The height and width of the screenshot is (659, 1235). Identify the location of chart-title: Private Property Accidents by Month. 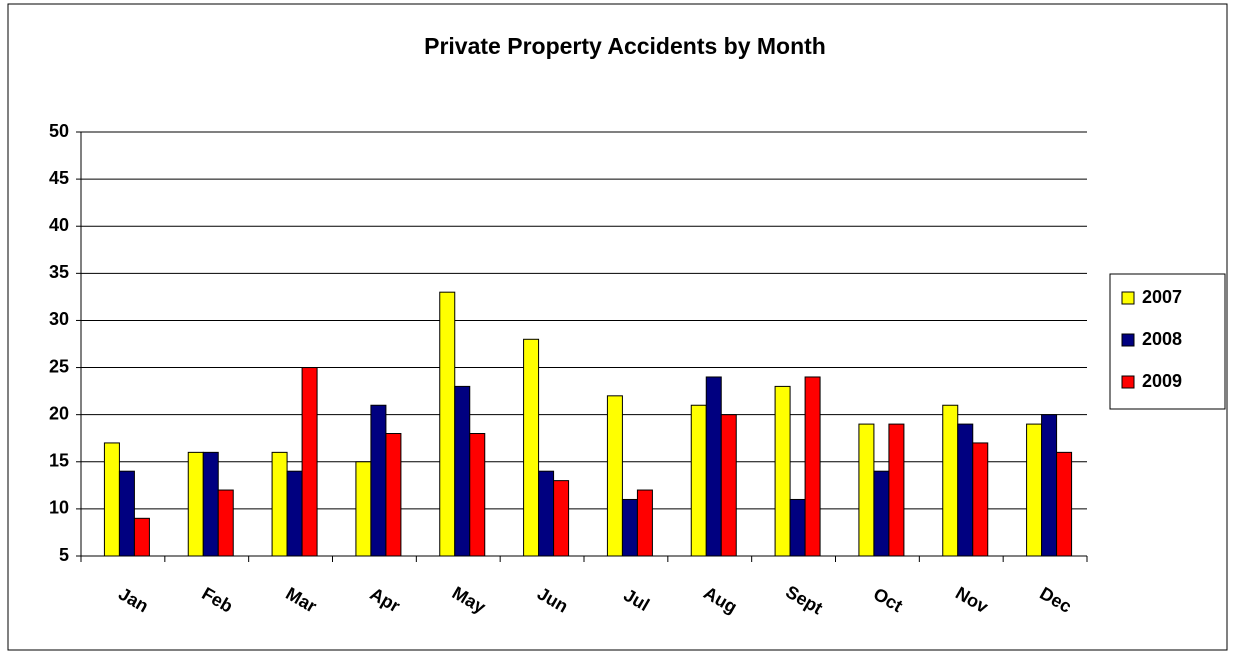
(625, 46).